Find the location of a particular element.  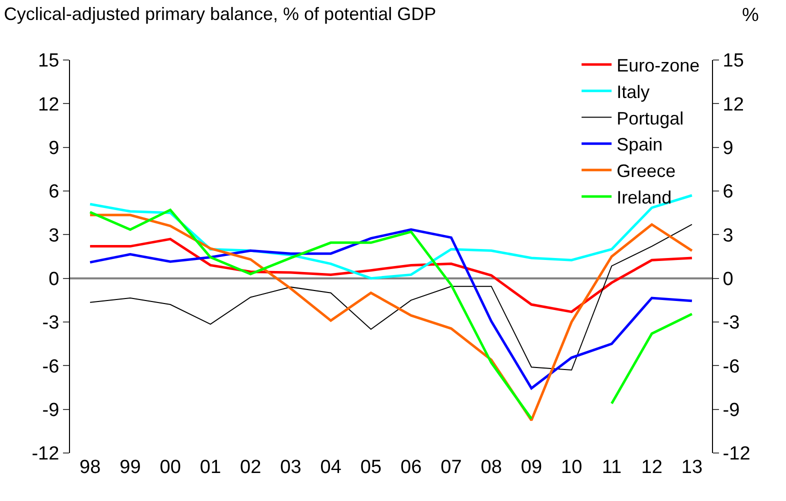

line-series is located at coordinates (391, 276).